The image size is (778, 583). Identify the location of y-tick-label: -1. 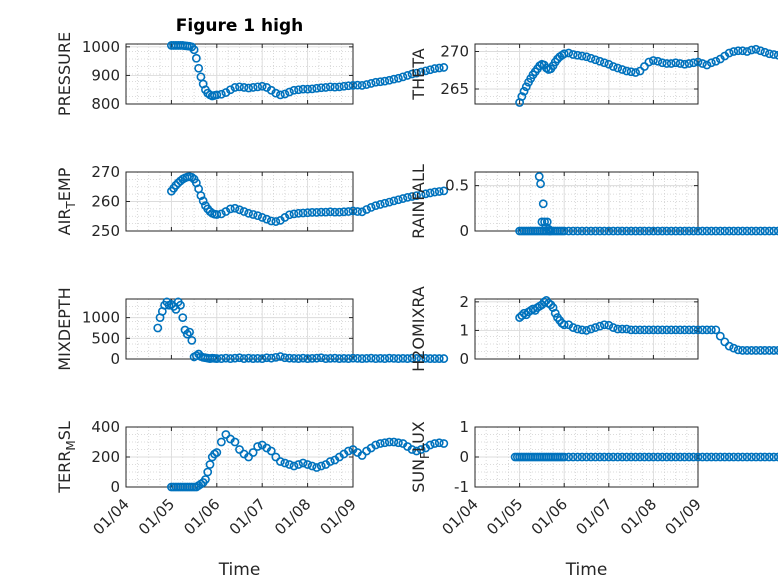
(461, 487).